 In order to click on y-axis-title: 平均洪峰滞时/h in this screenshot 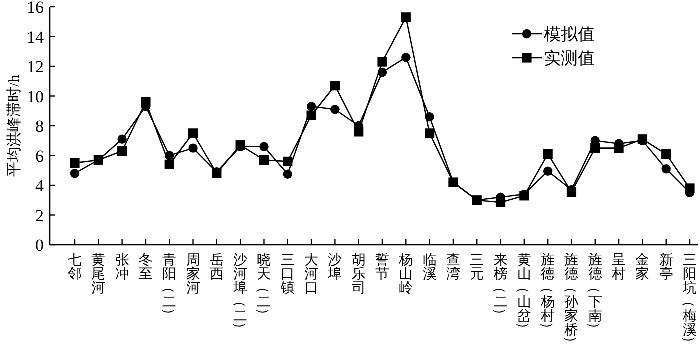, I will do `click(14, 125)`.